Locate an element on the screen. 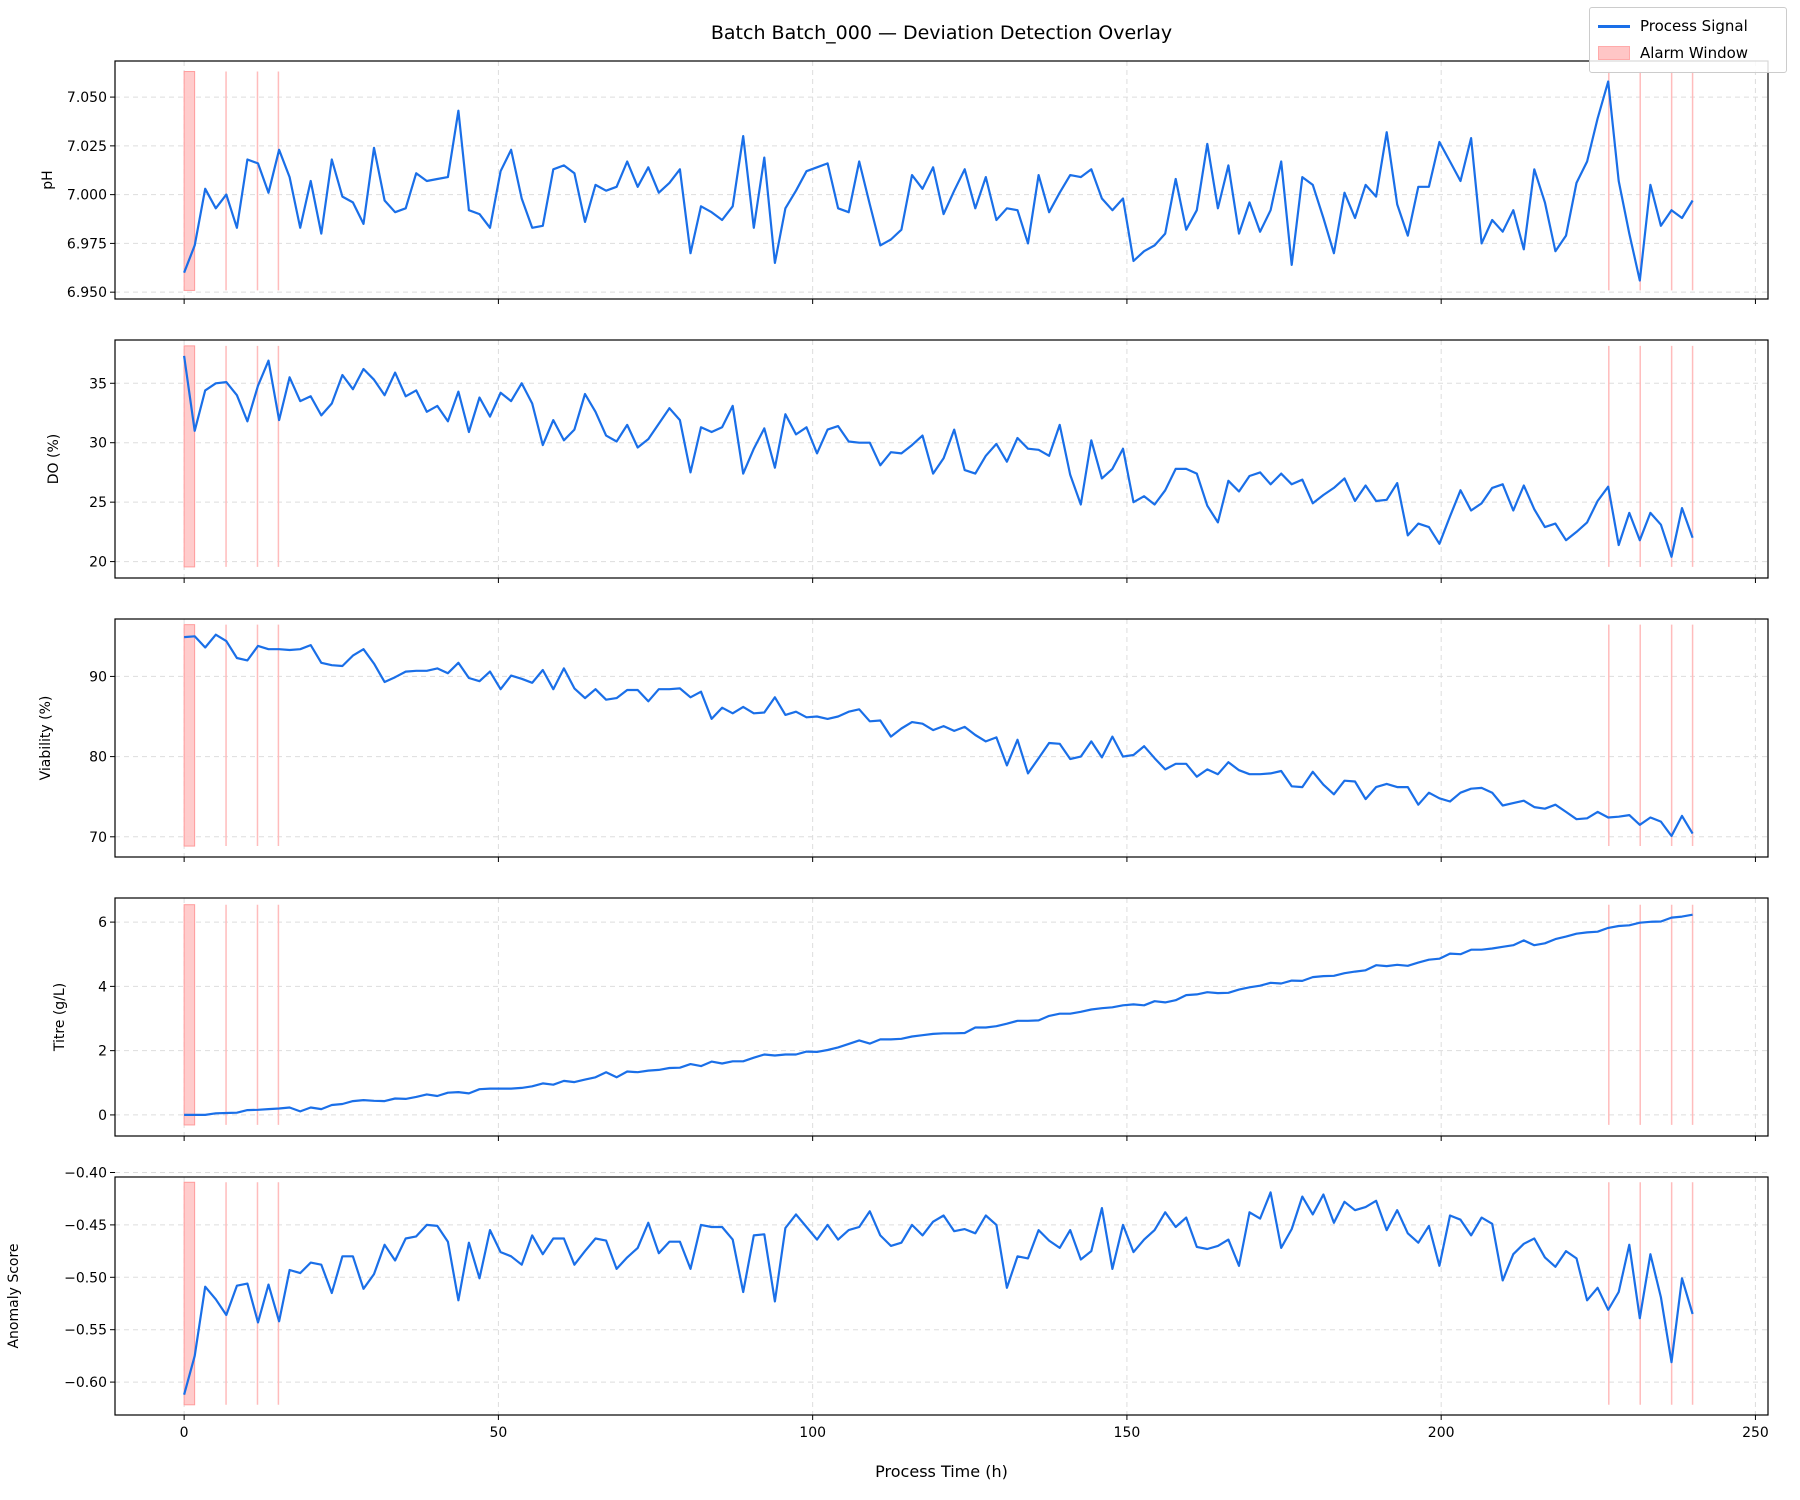  x-tick-label: 200 is located at coordinates (1441, 1433).